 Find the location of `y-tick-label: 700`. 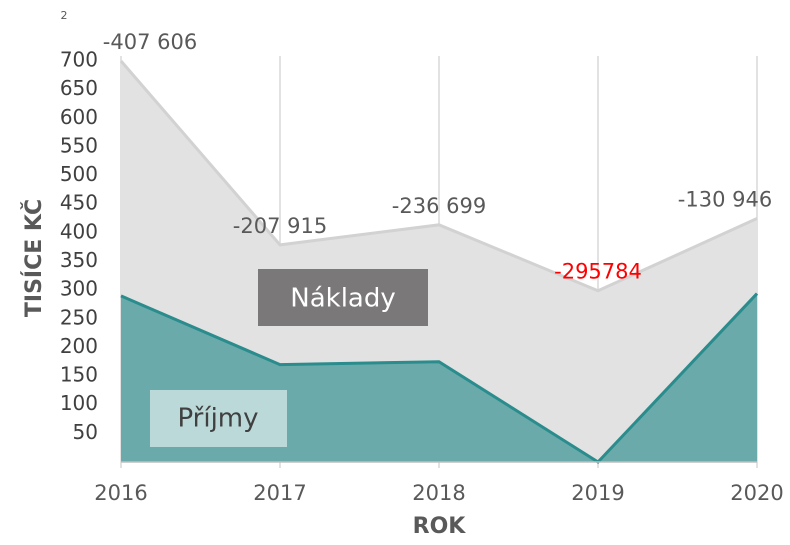

y-tick-label: 700 is located at coordinates (79, 60).